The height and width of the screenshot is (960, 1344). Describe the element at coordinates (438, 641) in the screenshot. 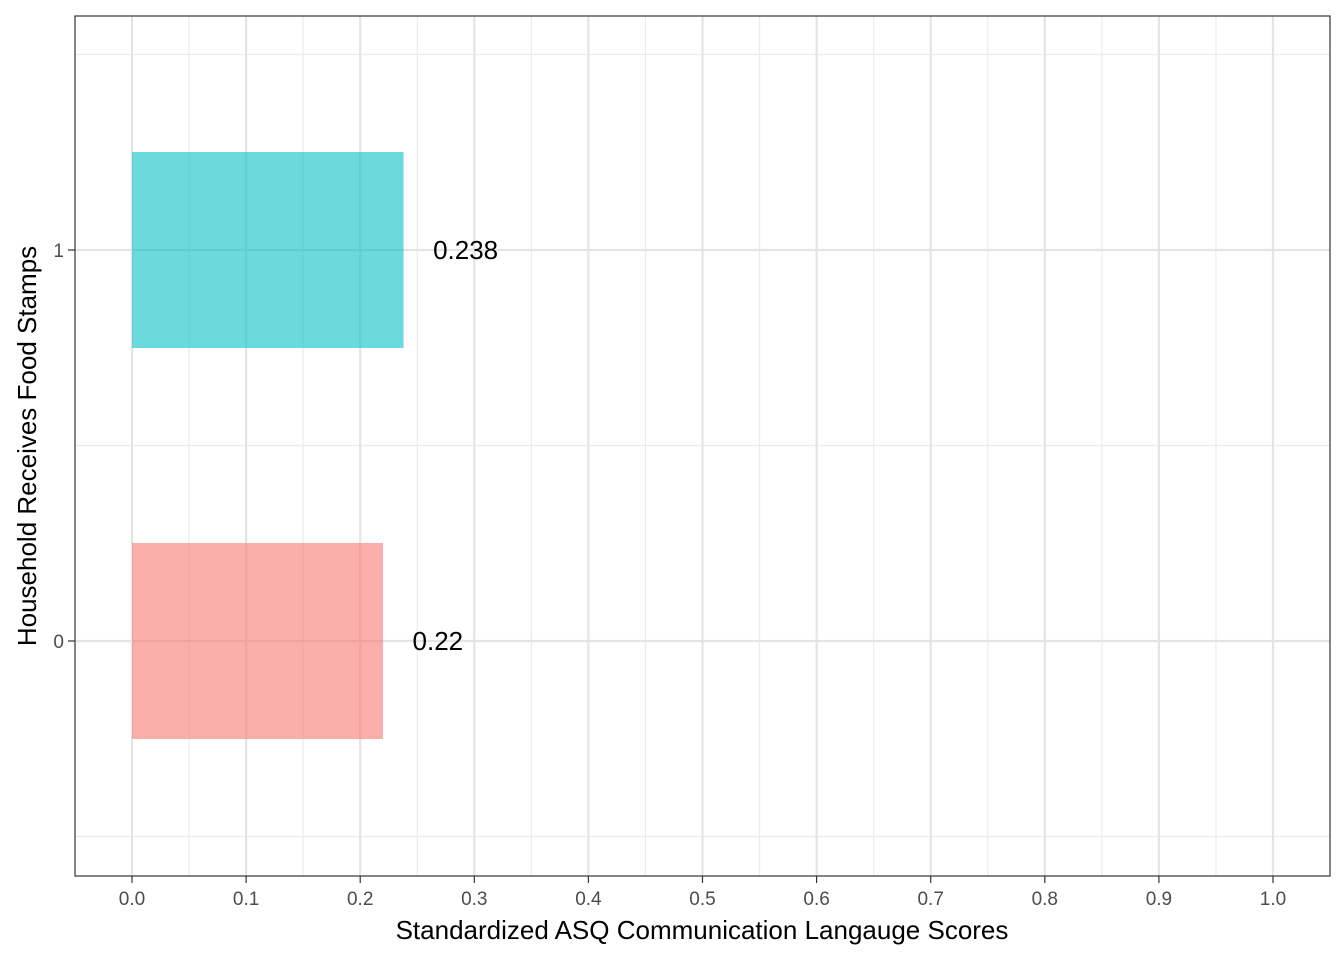

I see `data-label-0: 0.22` at that location.